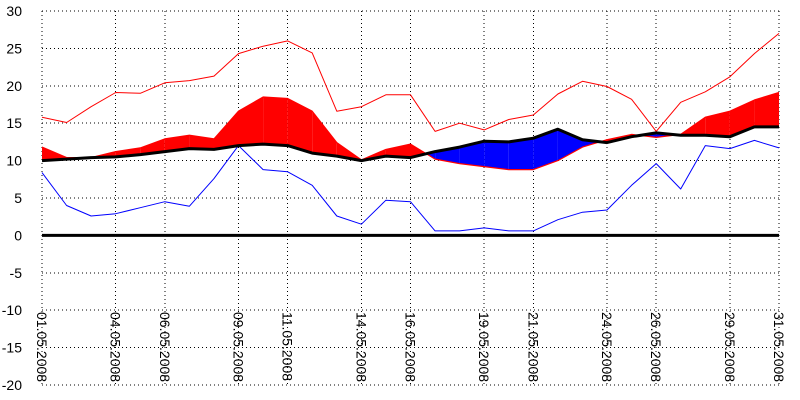 This screenshot has width=800, height=400. What do you see at coordinates (18, 235) in the screenshot?
I see `y-tick-label: 0` at bounding box center [18, 235].